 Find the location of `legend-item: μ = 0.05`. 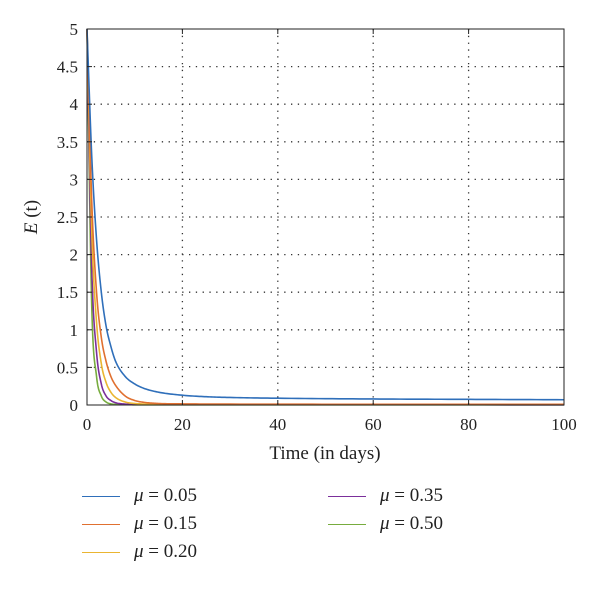

legend-item: μ = 0.05 is located at coordinates (139, 496).